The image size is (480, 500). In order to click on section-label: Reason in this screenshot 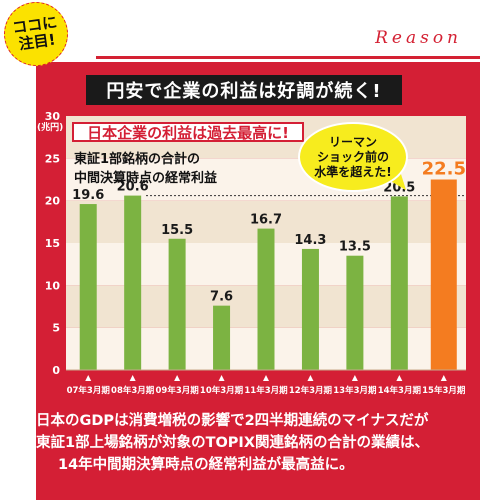, I will do `click(418, 38)`.